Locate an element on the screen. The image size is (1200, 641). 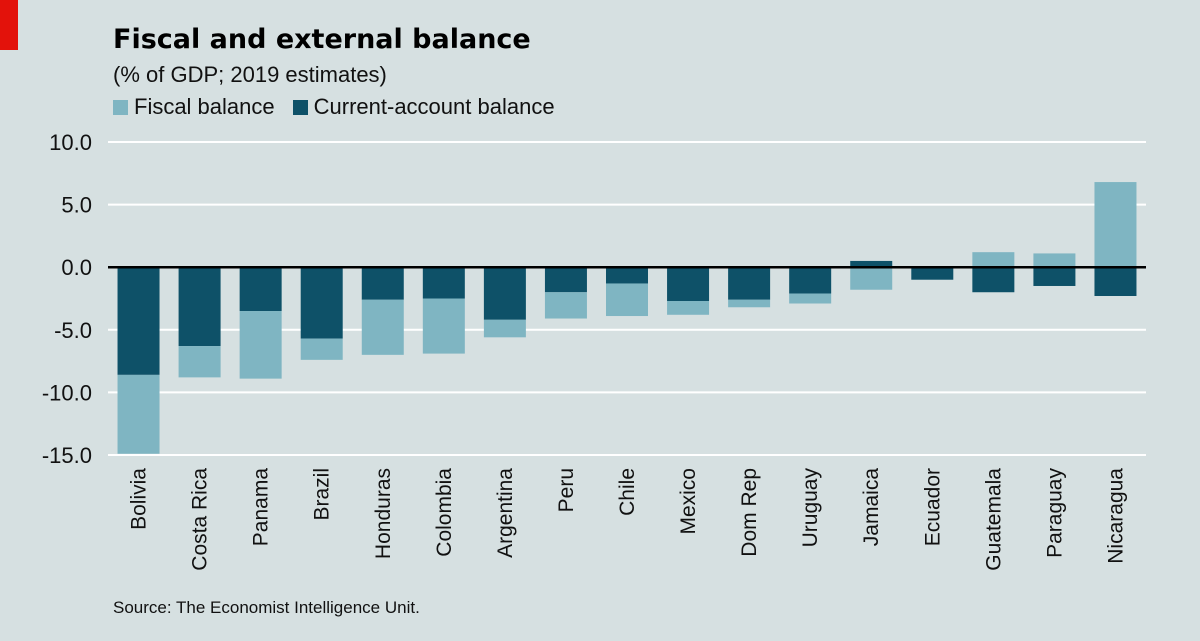
y-tick-label: -10.0 is located at coordinates (67, 392).